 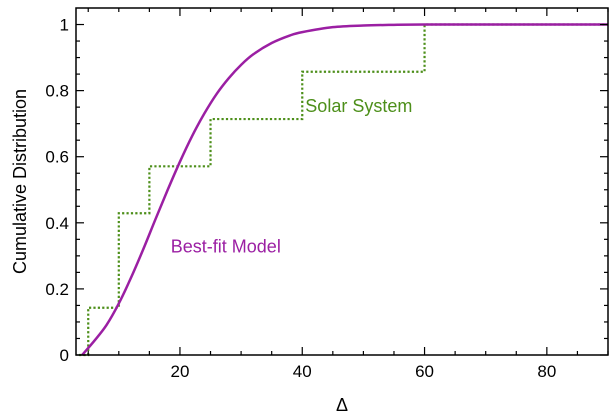 What do you see at coordinates (302, 371) in the screenshot?
I see `x-tick-label: 40` at bounding box center [302, 371].